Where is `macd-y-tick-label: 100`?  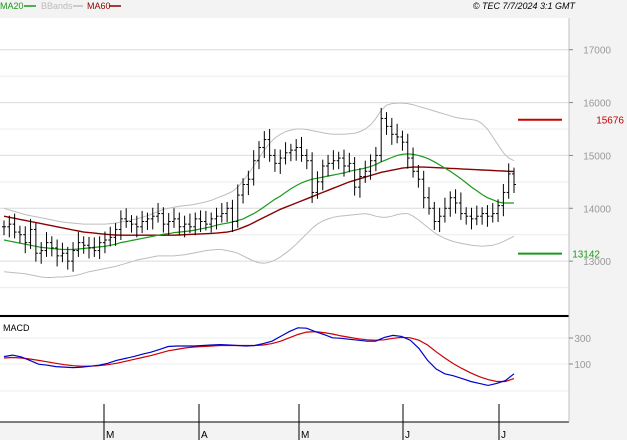 macd-y-tick-label: 100 is located at coordinates (582, 365).